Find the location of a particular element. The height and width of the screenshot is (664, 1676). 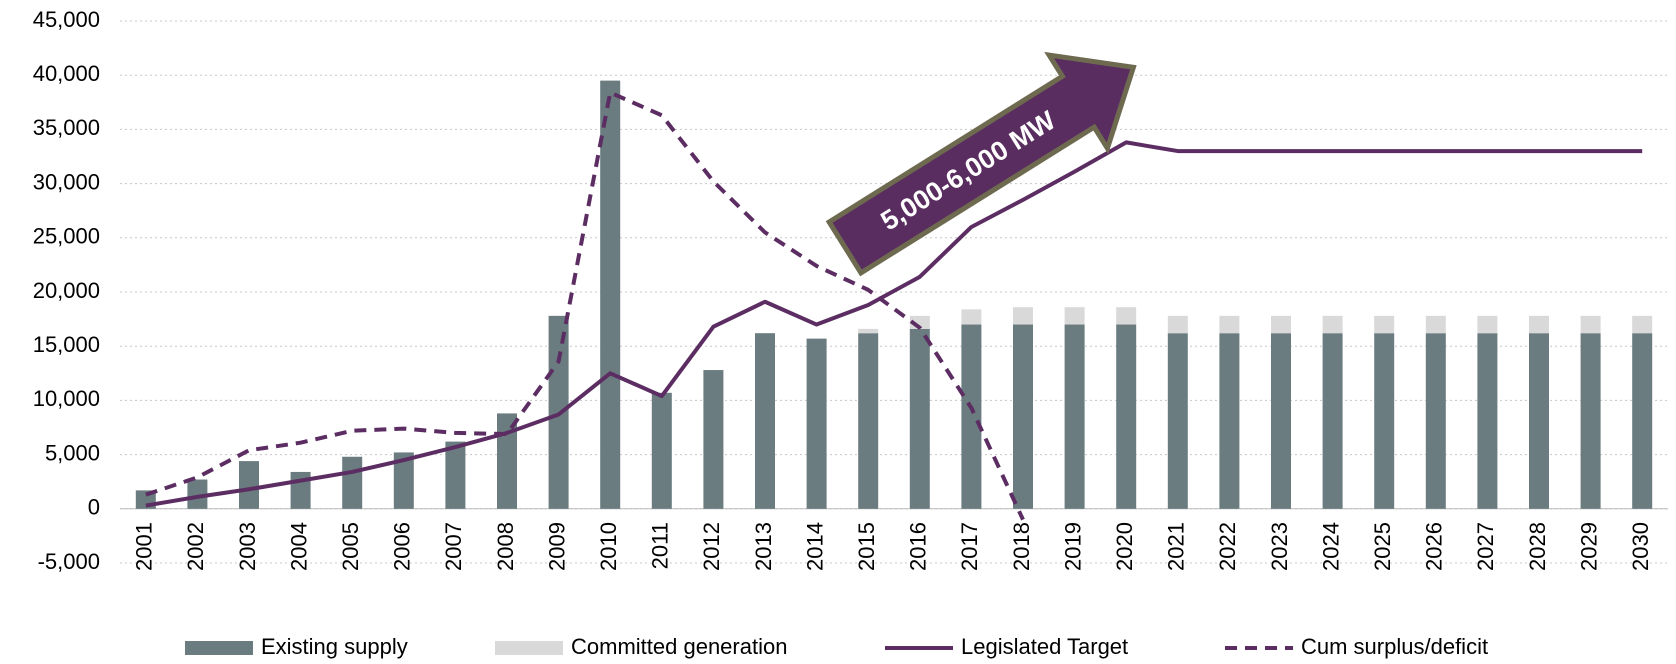

y-tick-label: 45,000 is located at coordinates (66, 19).